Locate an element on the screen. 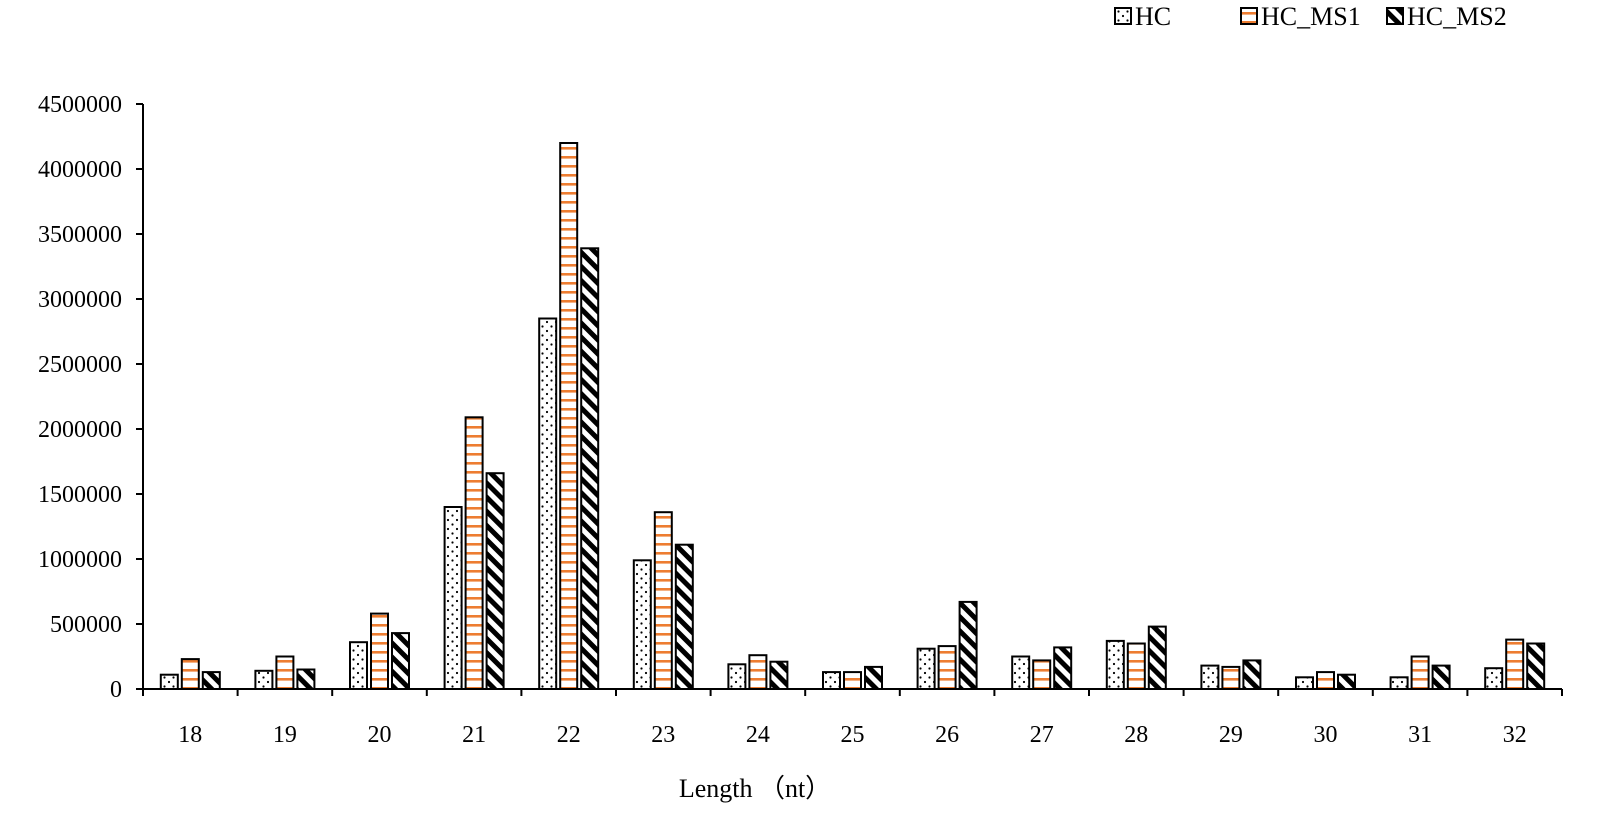  x-tick-label: 28 is located at coordinates (1136, 735).